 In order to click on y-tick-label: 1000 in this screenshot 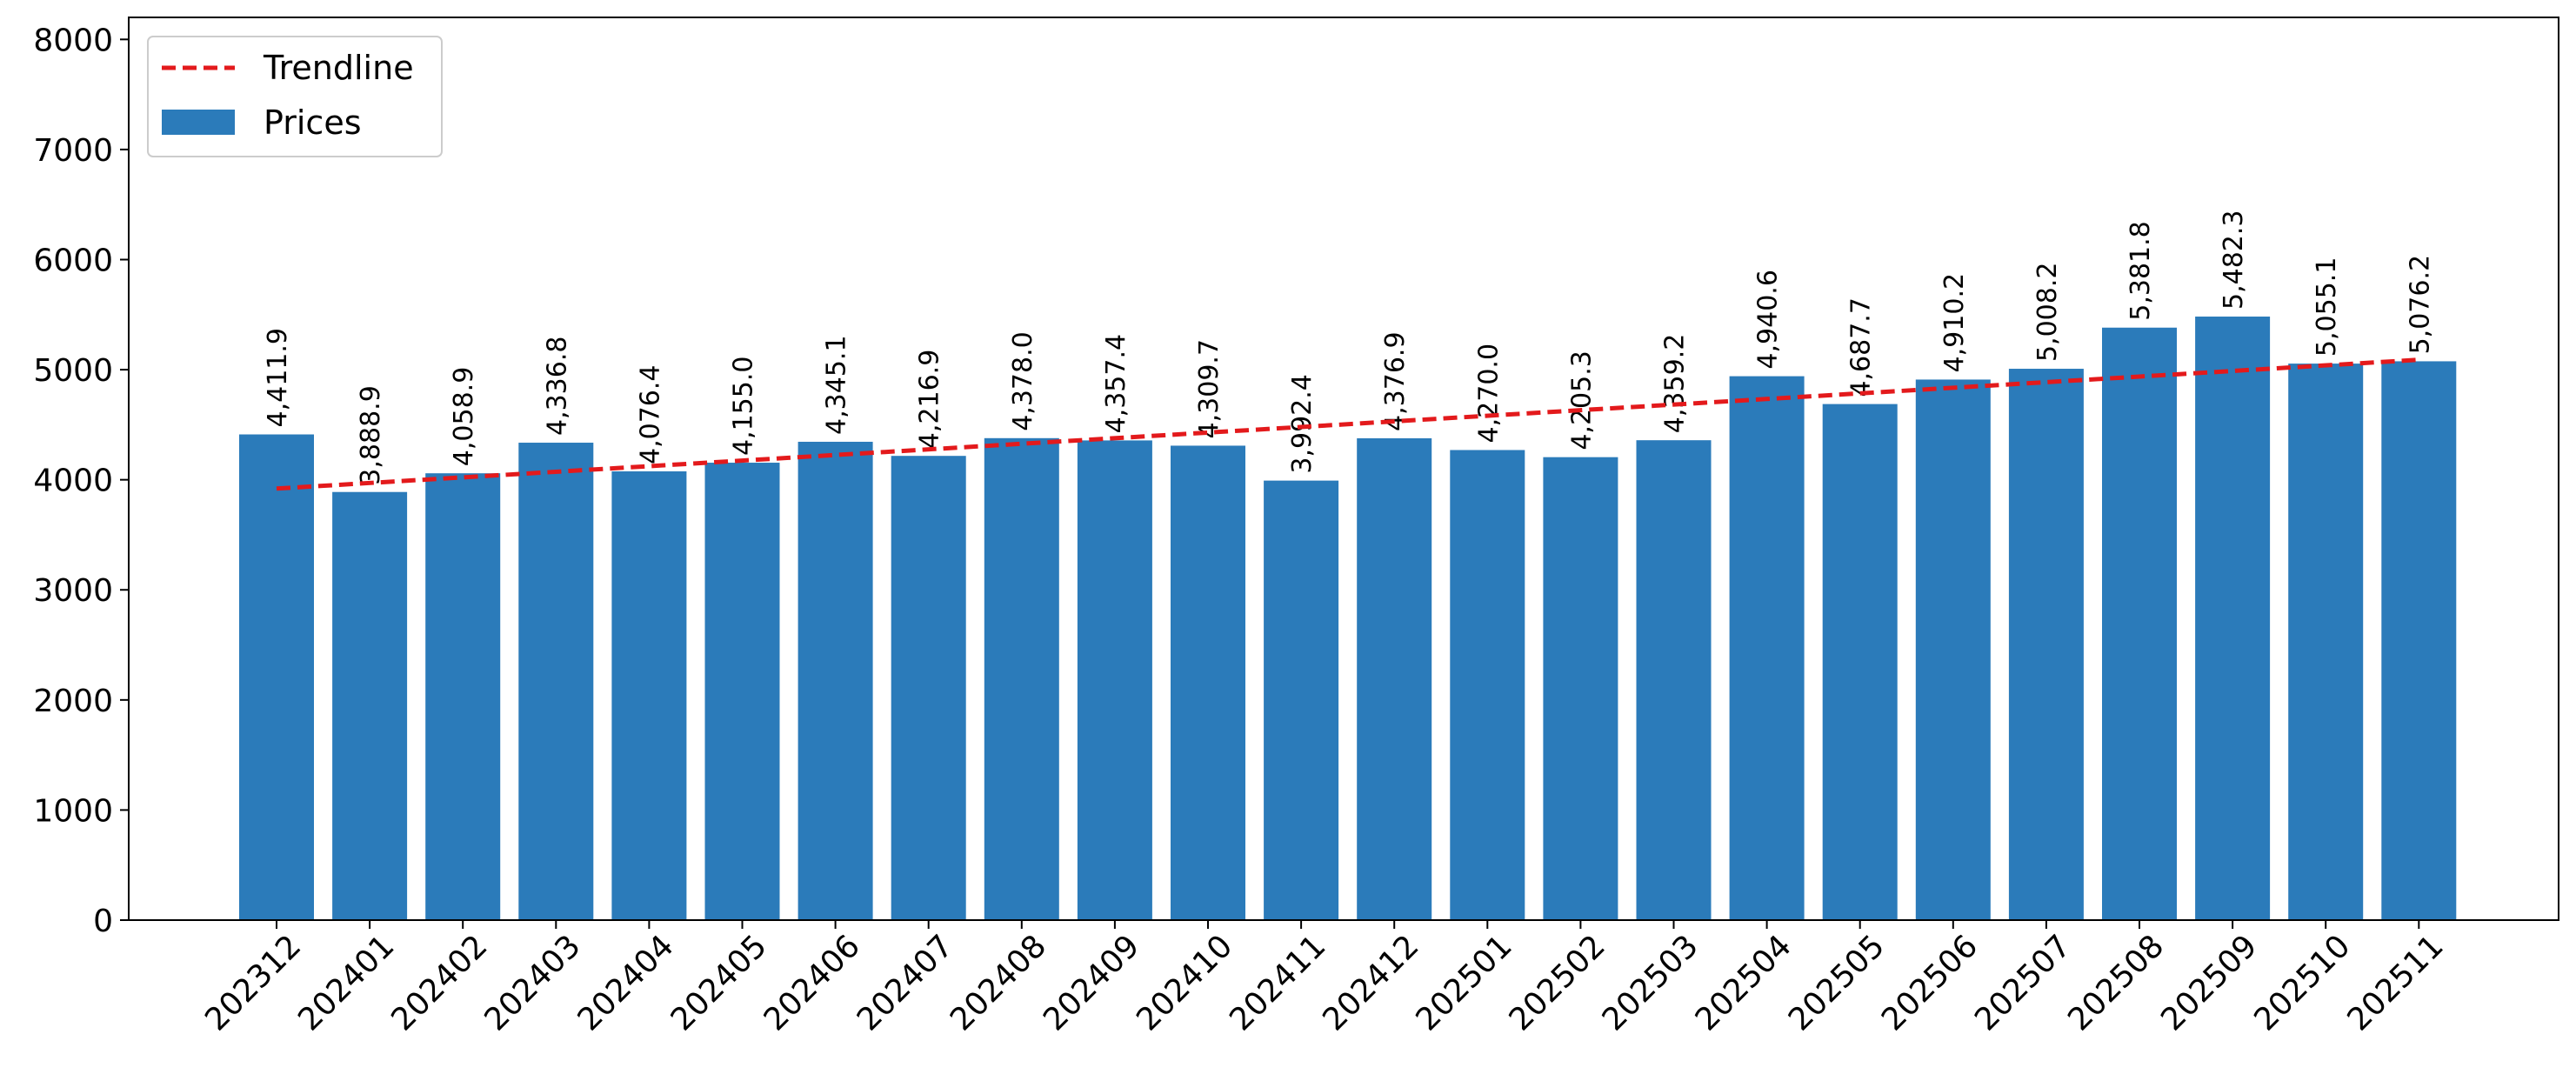, I will do `click(73, 811)`.